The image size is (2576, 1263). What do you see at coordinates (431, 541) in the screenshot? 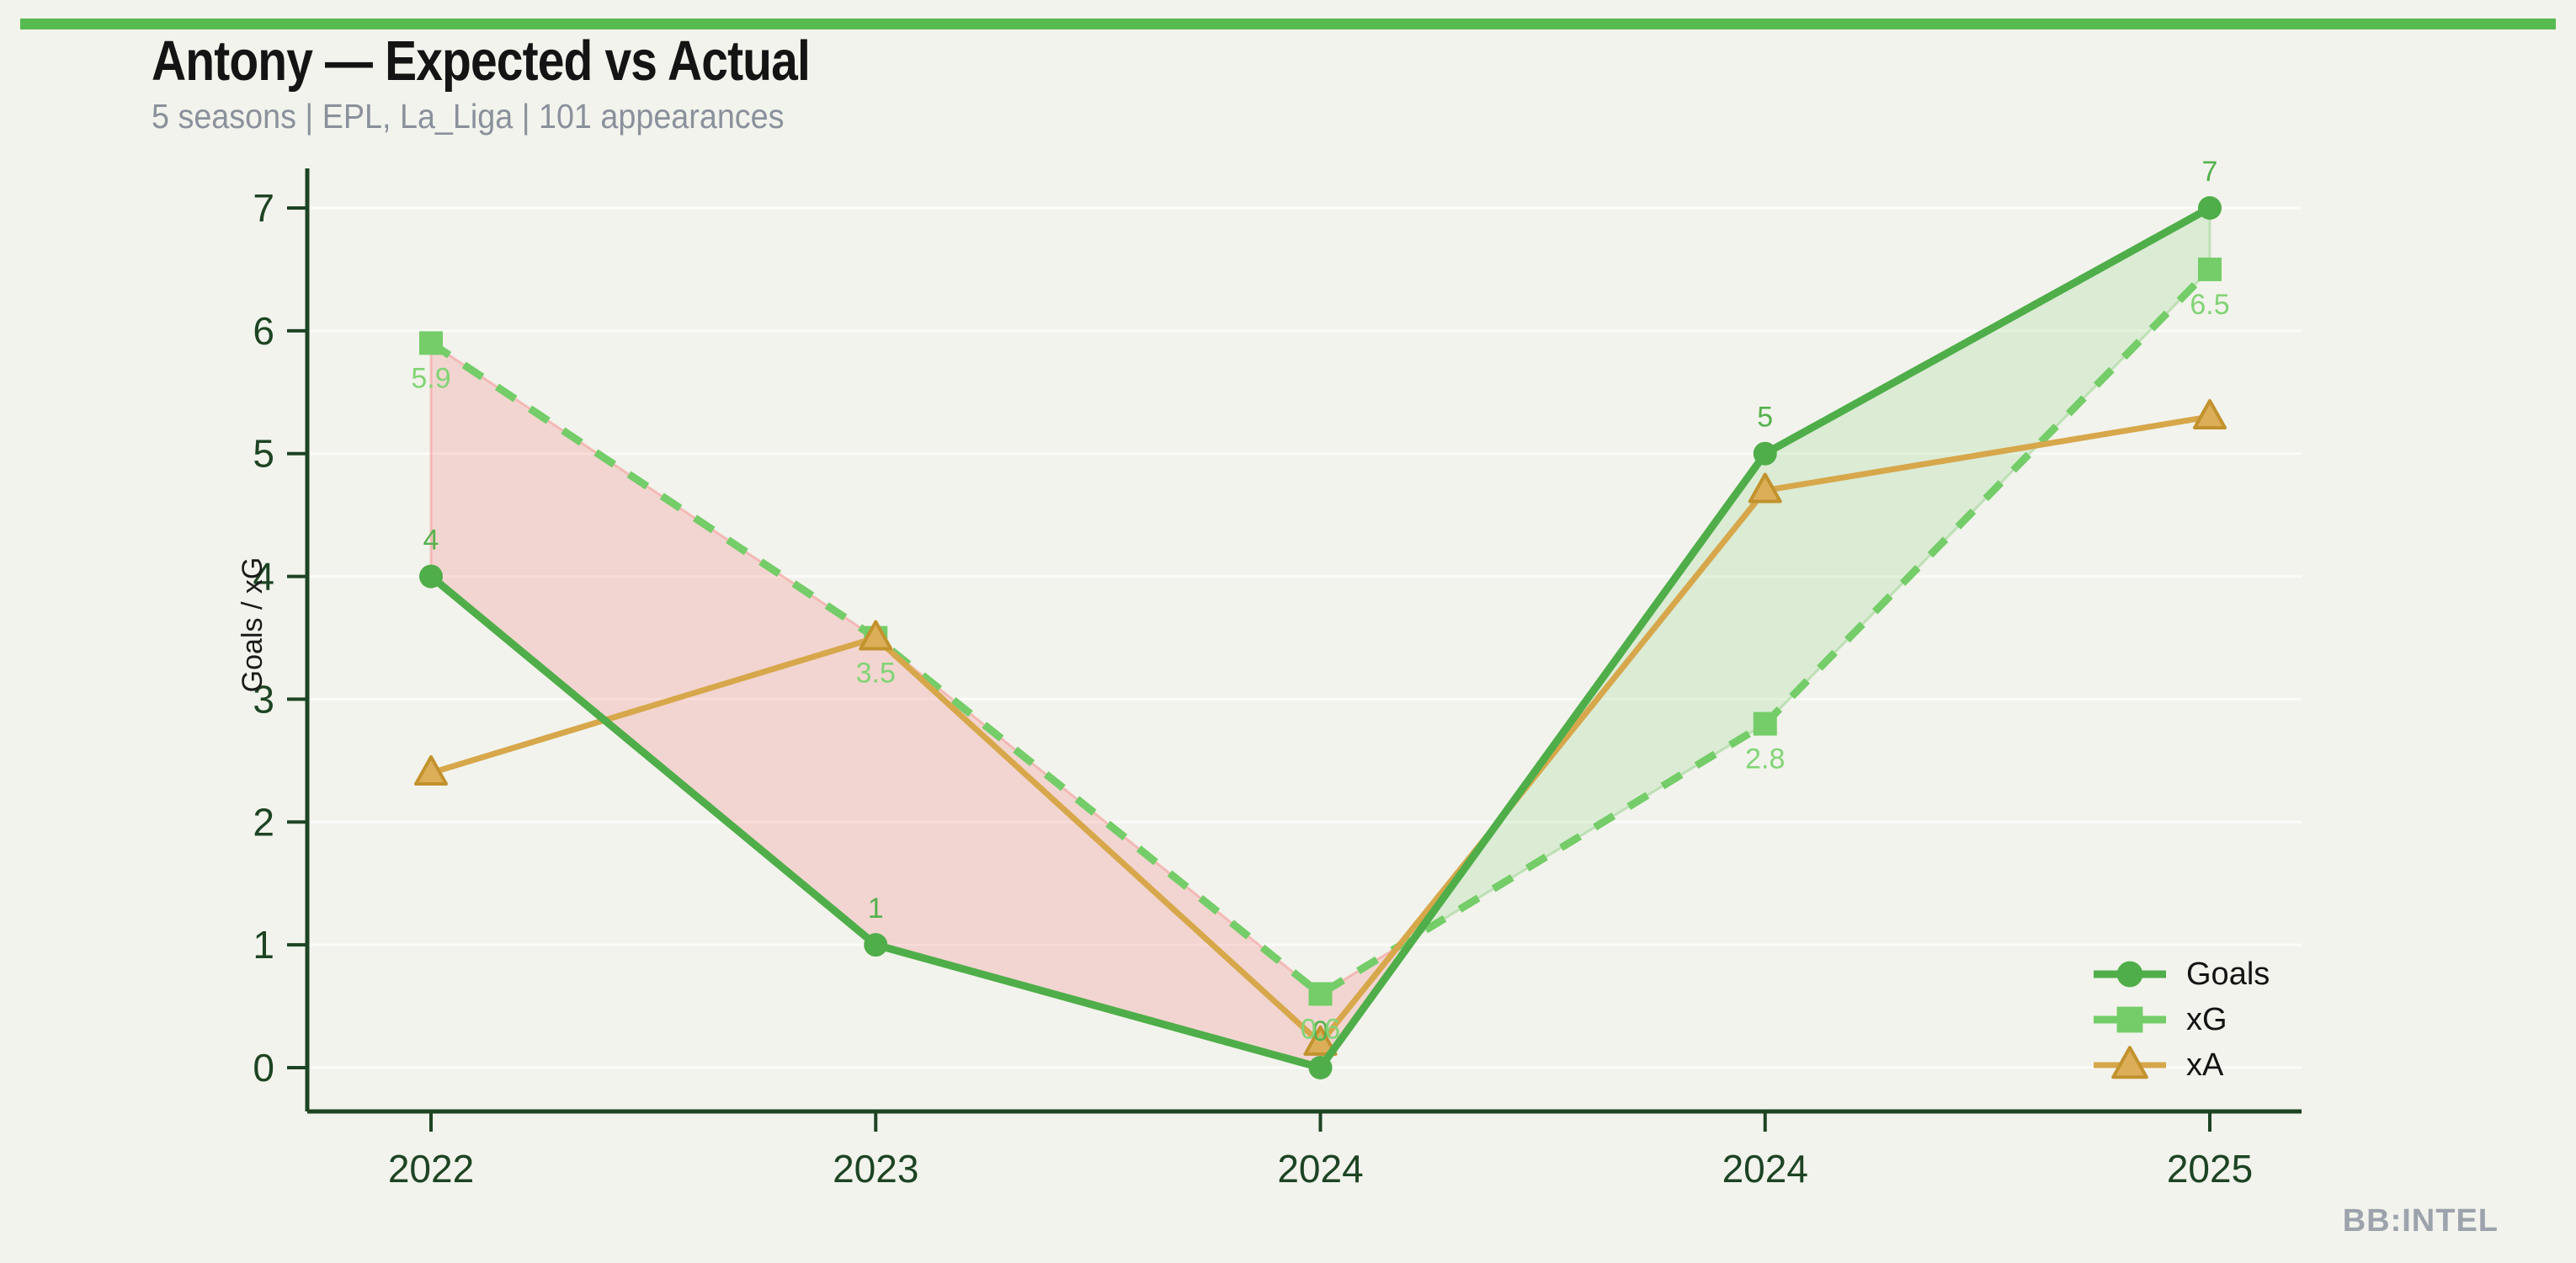
I see `goals-point-label: 4` at bounding box center [431, 541].